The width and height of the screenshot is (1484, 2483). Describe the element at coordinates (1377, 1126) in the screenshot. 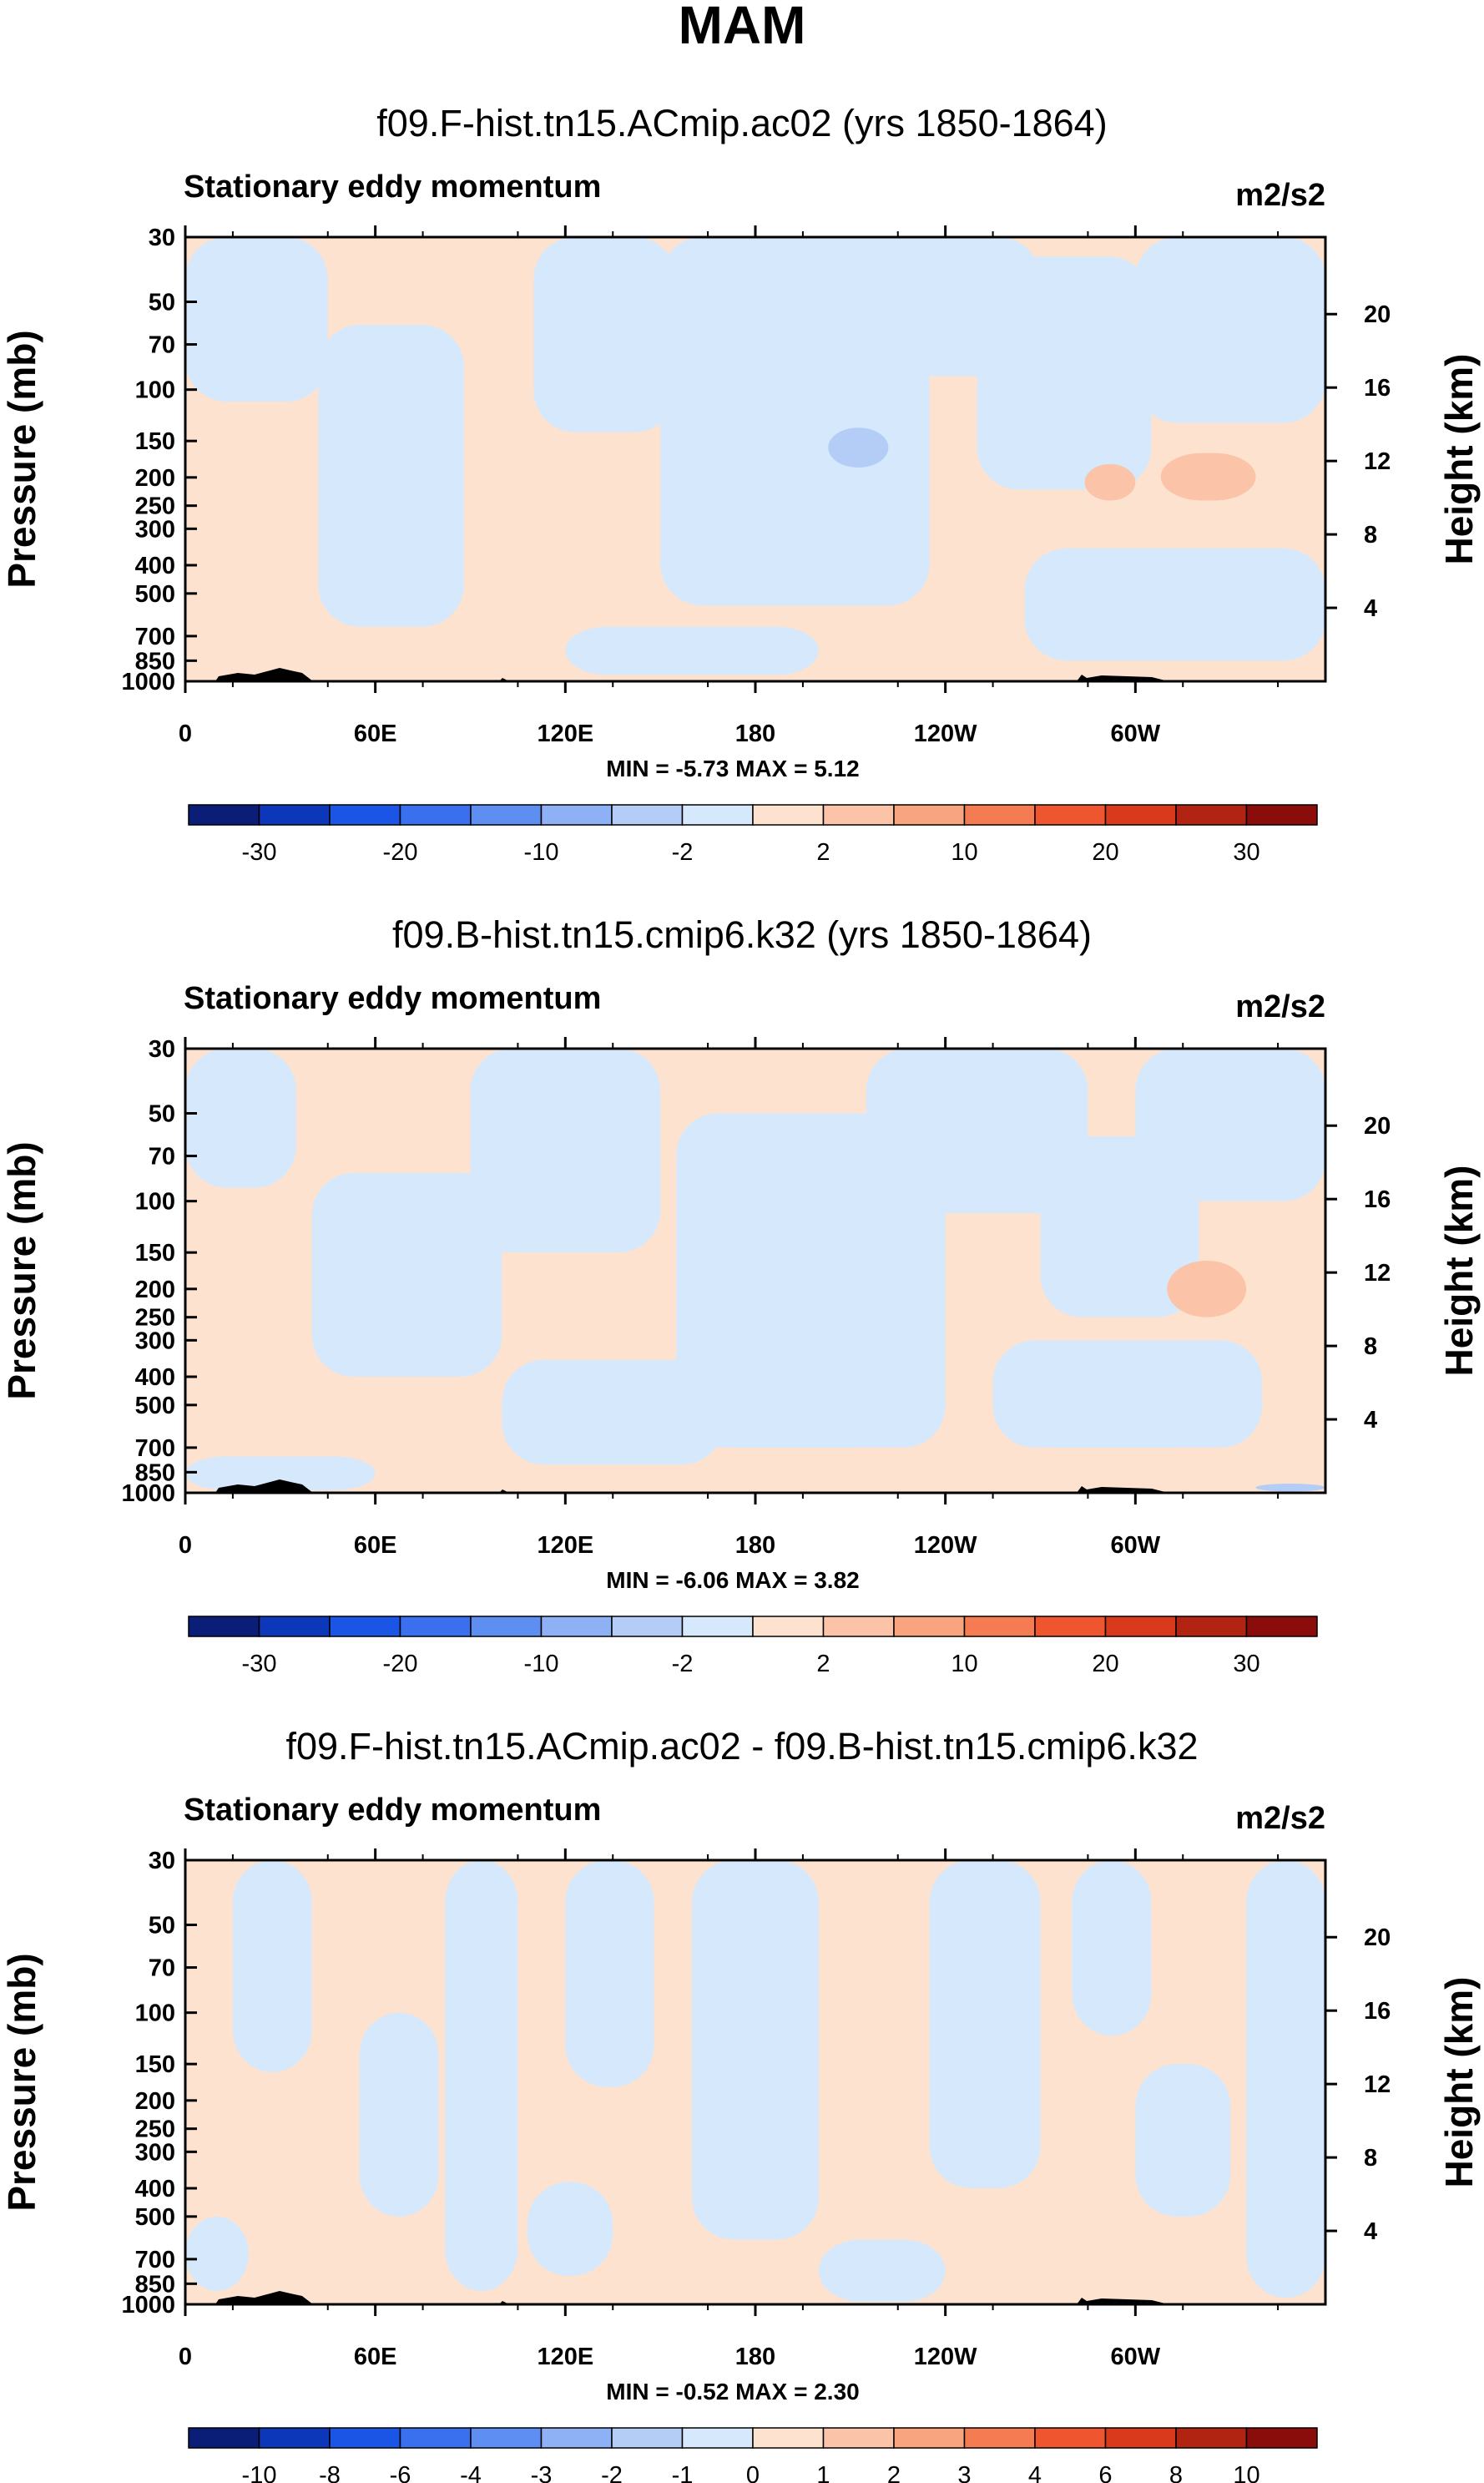

I see `y2-tick-label: 20` at that location.